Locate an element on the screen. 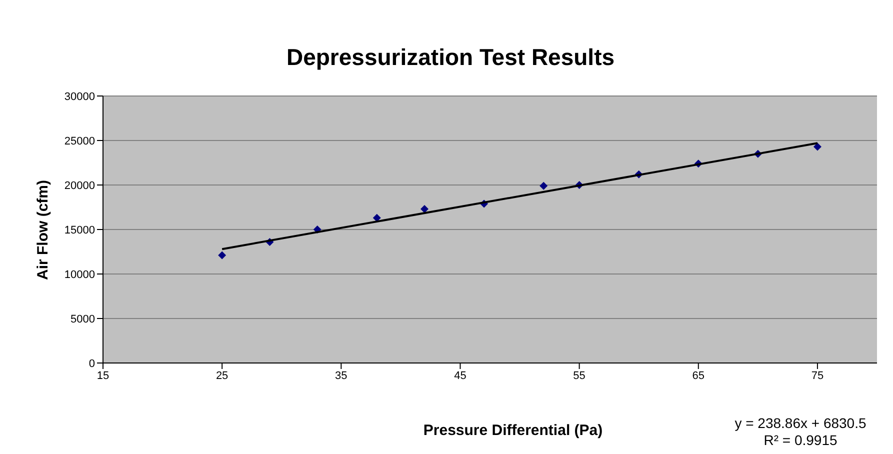 The image size is (893, 454). y-tick-label: 0 is located at coordinates (91, 364).